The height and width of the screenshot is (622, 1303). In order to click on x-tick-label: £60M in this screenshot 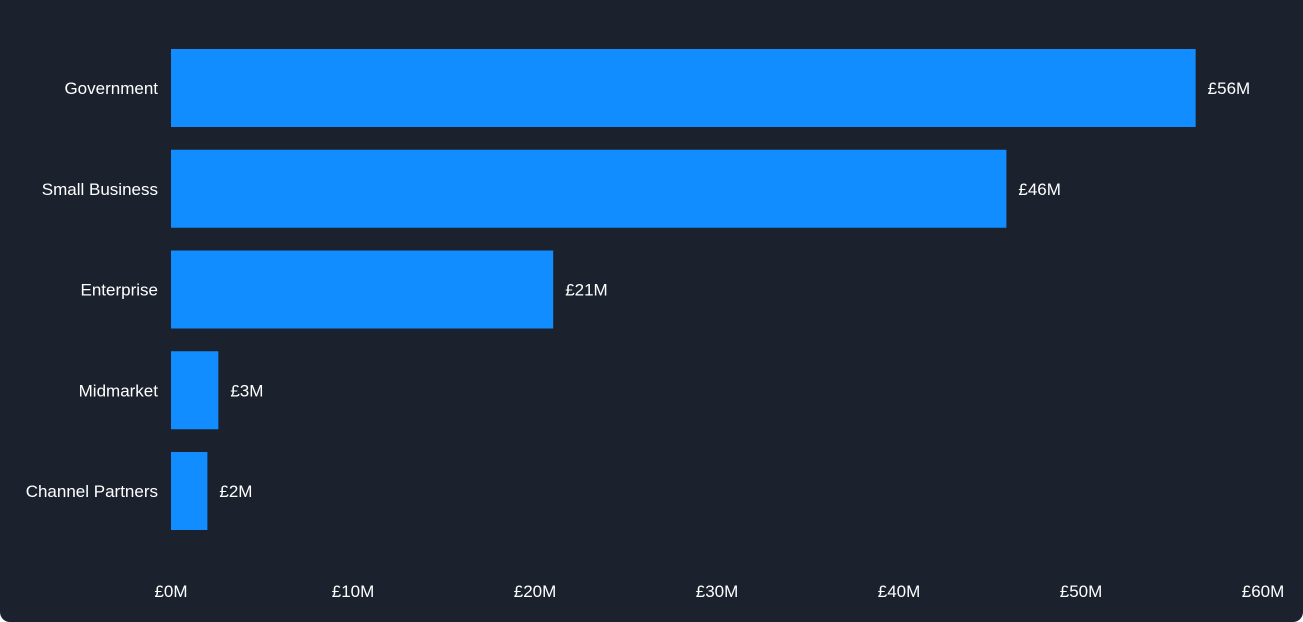, I will do `click(1263, 591)`.